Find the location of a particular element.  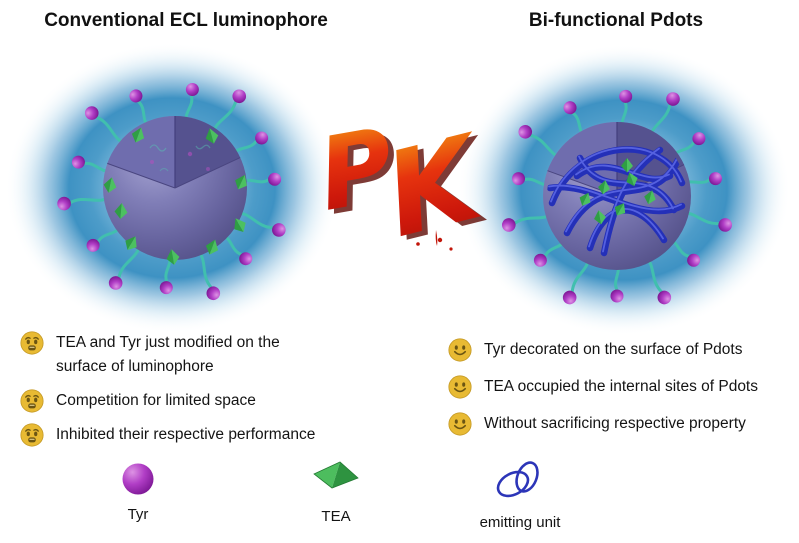

left-title: Conventional ECL luminophore is located at coordinates (186, 20).